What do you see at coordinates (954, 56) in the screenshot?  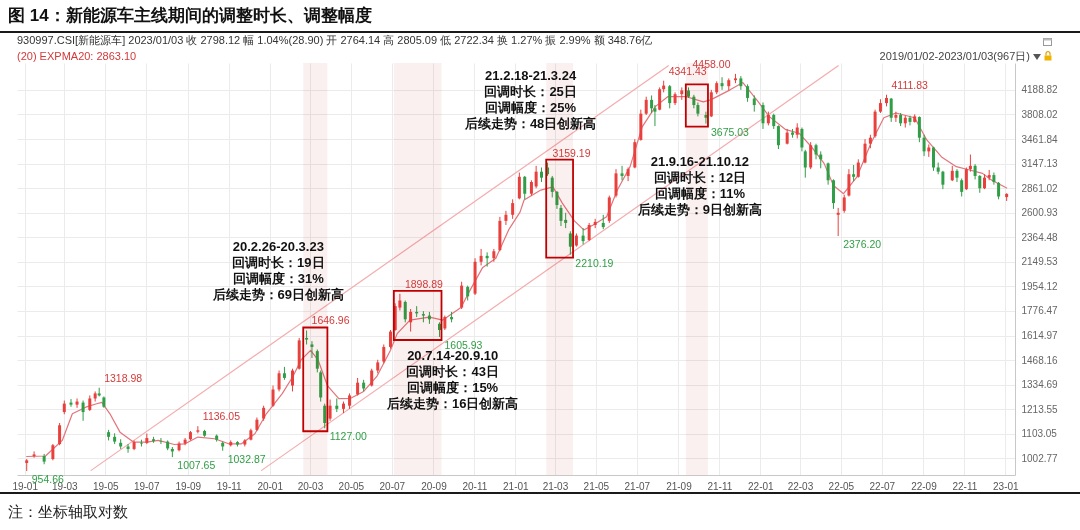 I see `text: 2019/01/02-2023/01/03(967日)` at bounding box center [954, 56].